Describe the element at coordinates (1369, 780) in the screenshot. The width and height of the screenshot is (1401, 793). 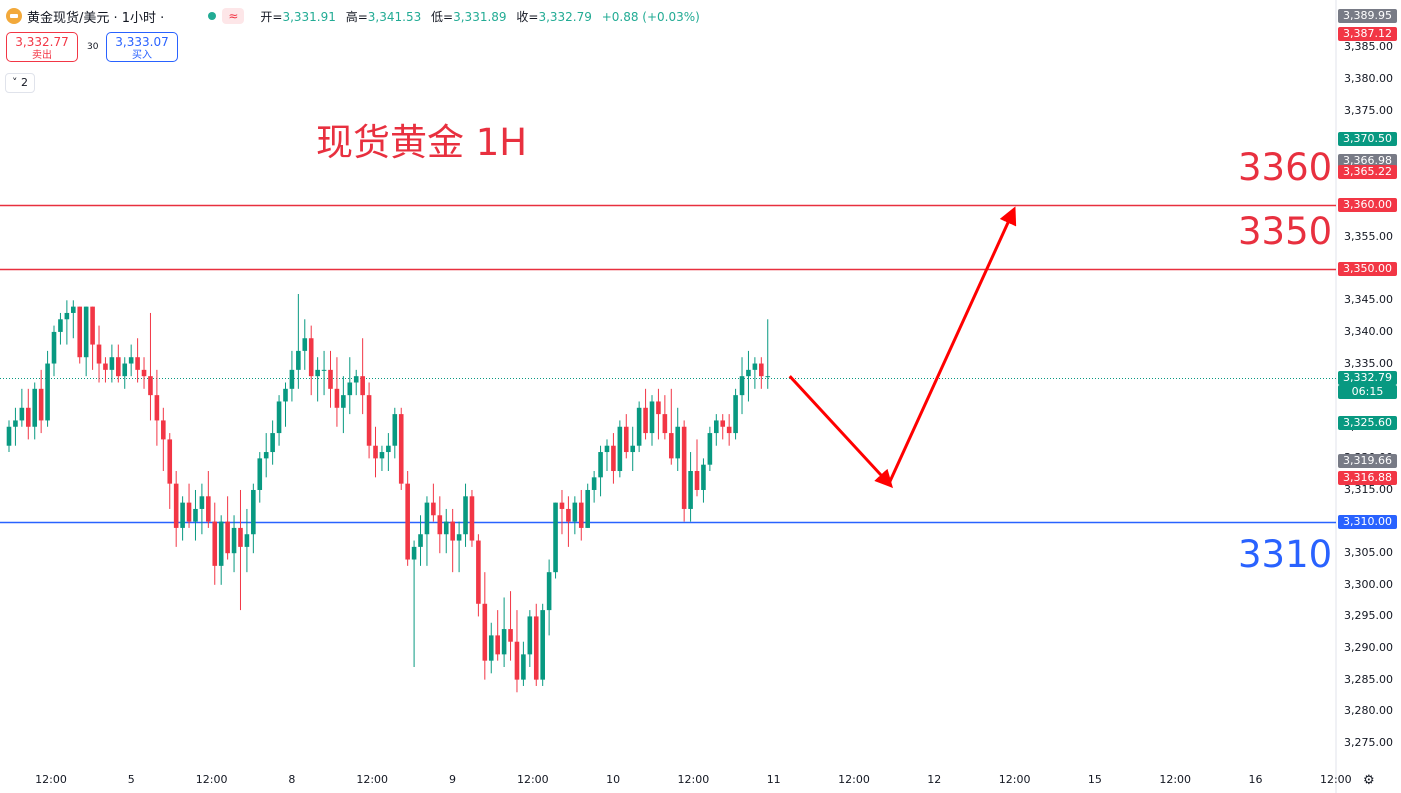
I see `gear-icon: ⚙` at that location.